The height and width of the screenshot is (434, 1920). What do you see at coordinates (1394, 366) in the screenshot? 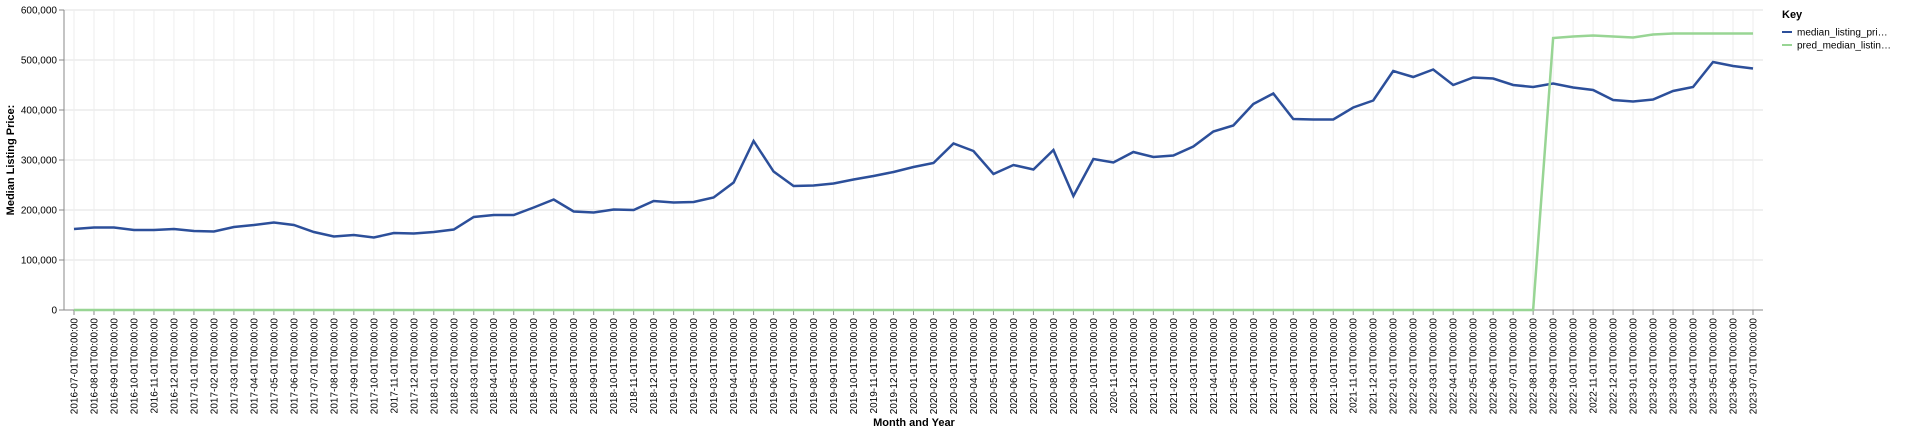
I see `x-tick-label: 2022-01-01T00:00:00` at bounding box center [1394, 366].